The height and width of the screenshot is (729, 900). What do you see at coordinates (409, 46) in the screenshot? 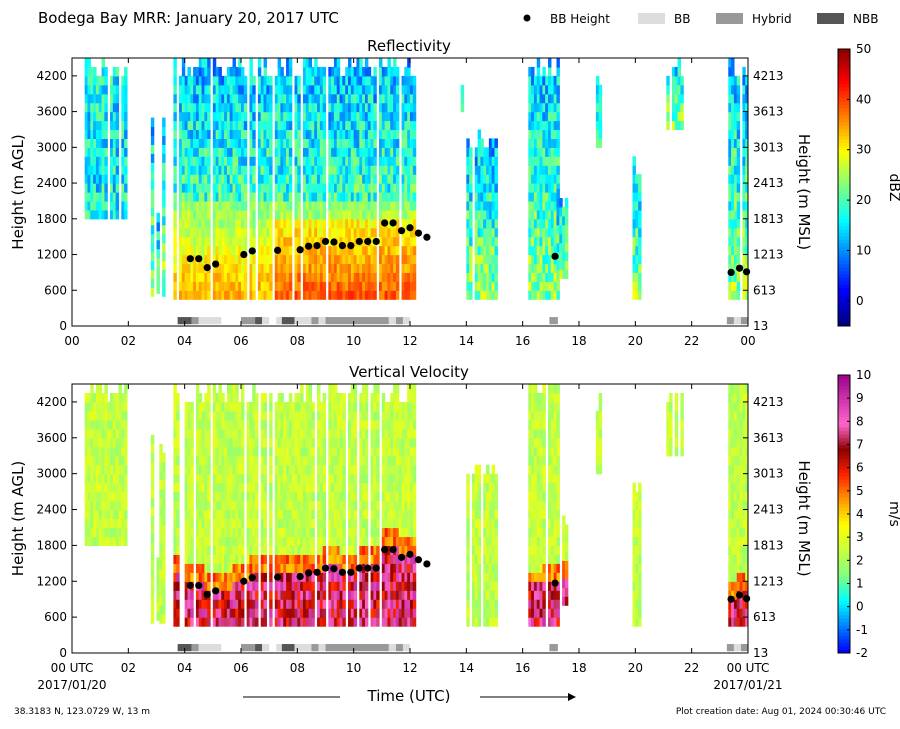
I see `reflectivity-title: Reflectivity` at bounding box center [409, 46].